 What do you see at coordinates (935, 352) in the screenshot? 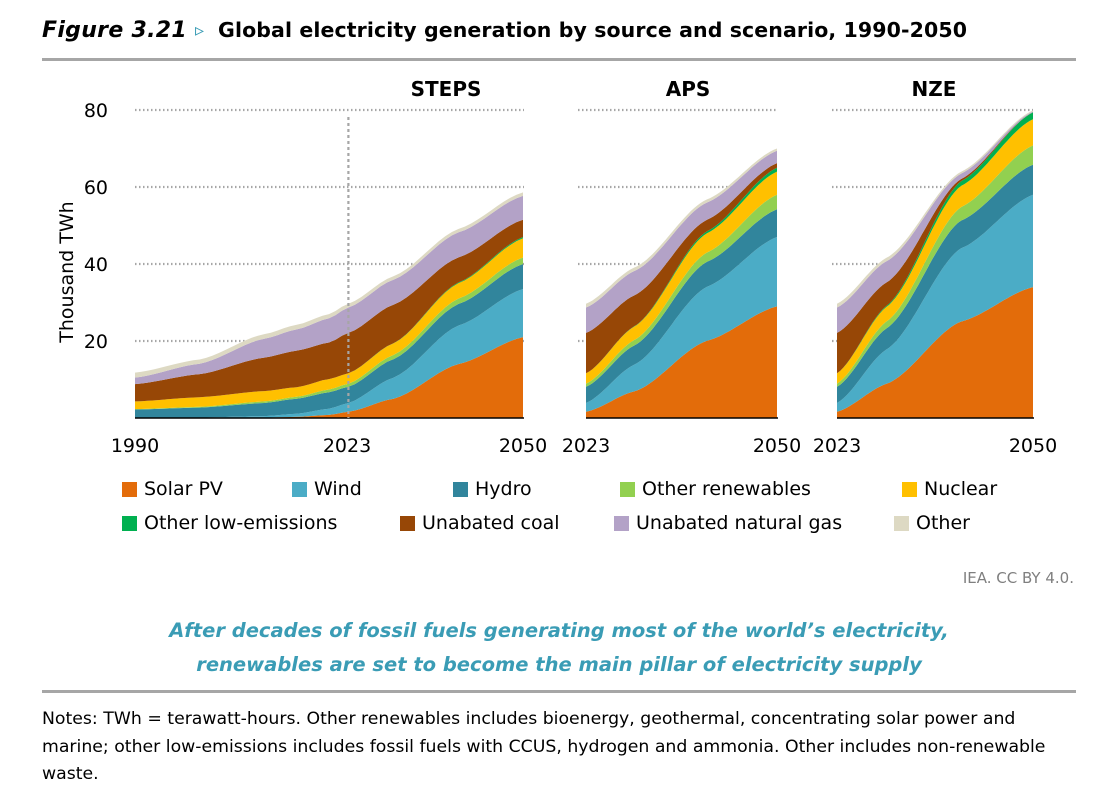
I see `area-nze-solar-pv` at bounding box center [935, 352].